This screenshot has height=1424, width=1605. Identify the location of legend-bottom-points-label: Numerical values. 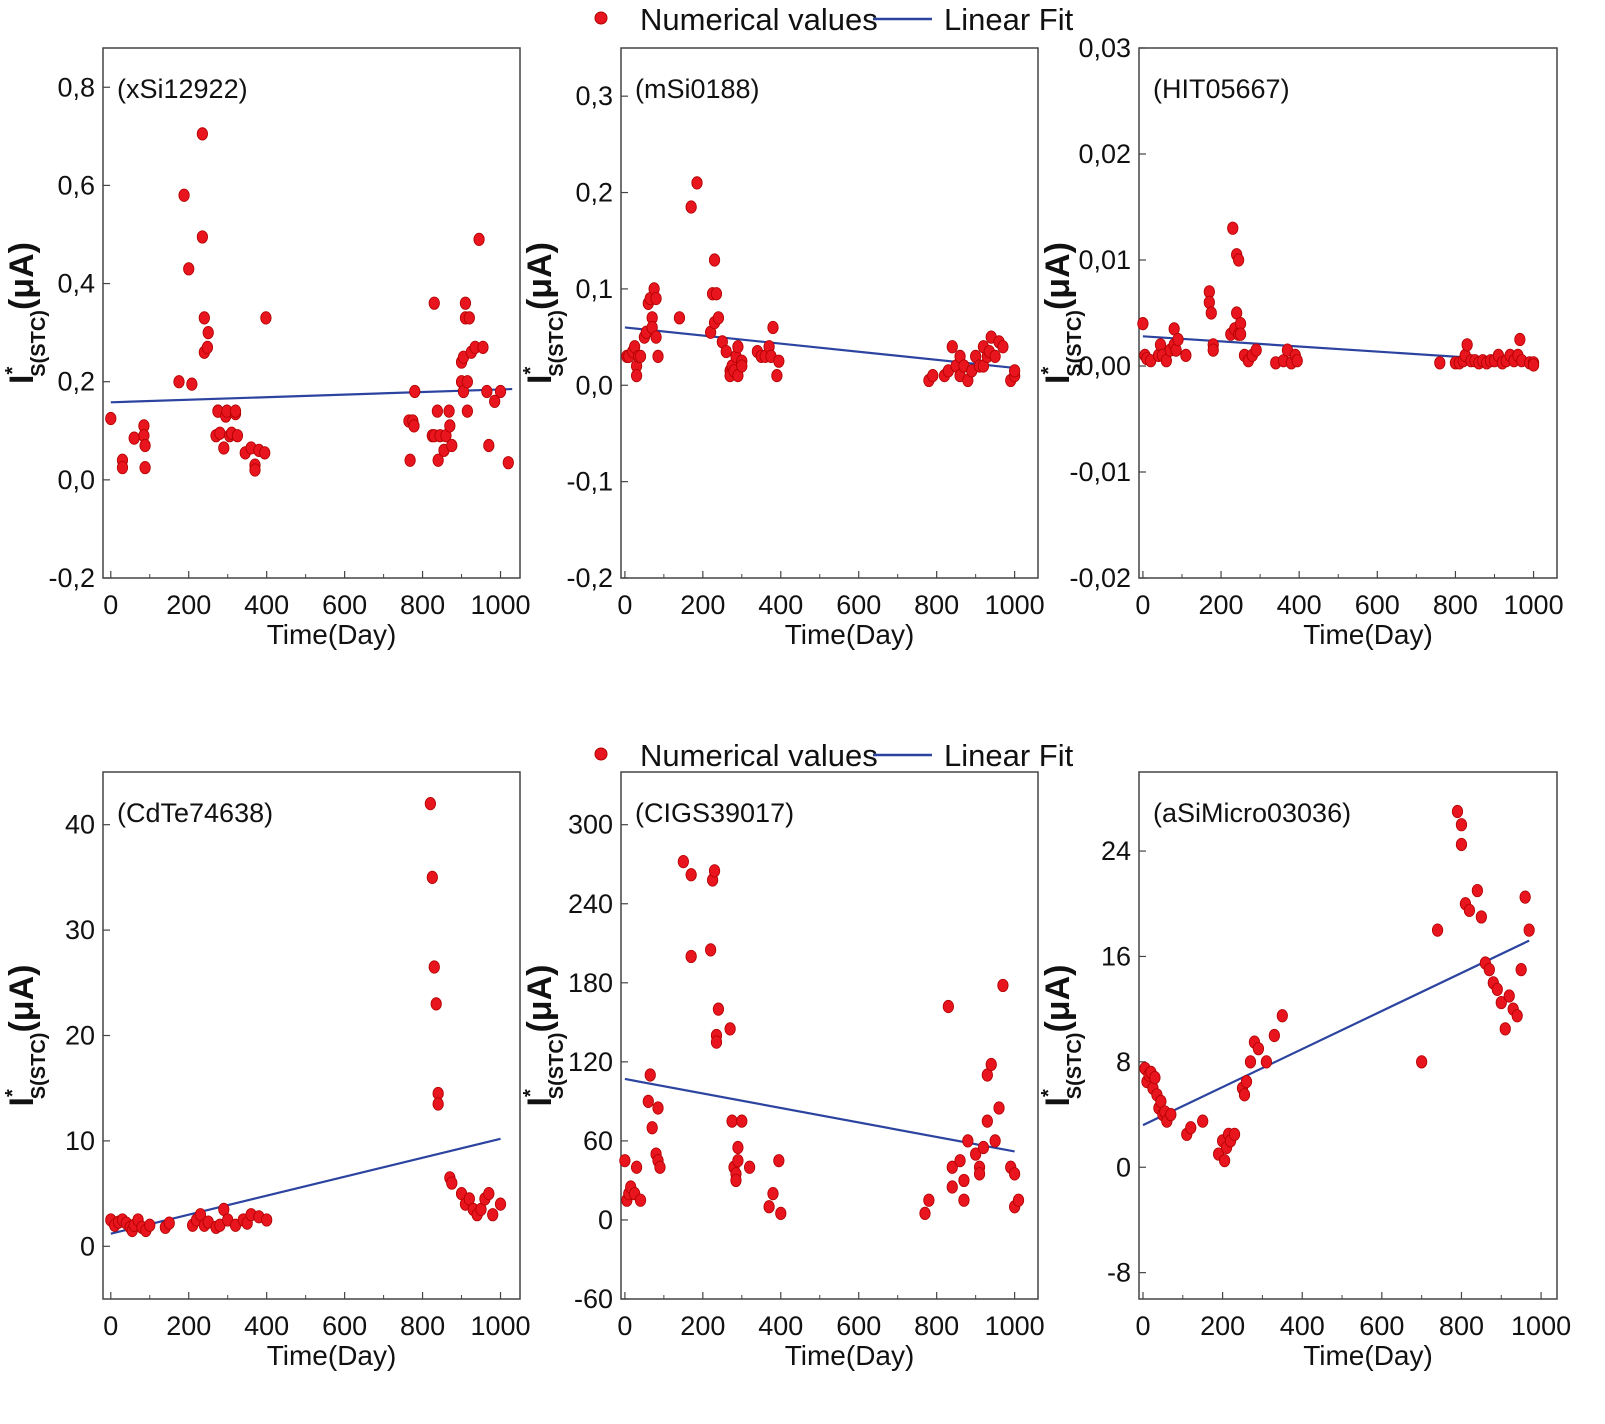
(759, 755).